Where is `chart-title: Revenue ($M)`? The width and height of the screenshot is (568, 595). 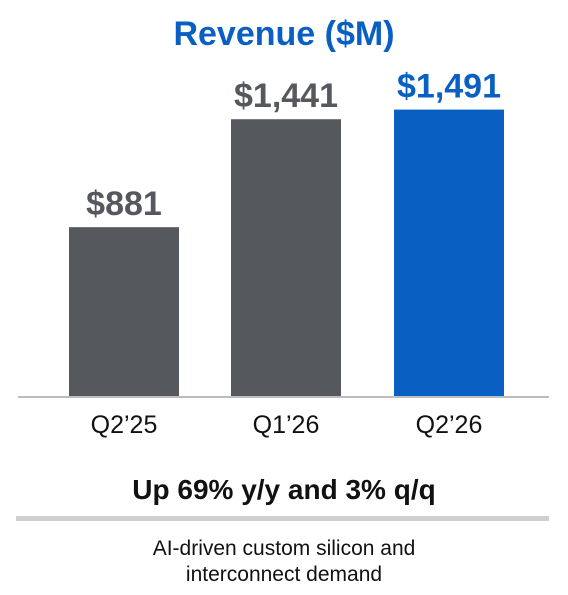 chart-title: Revenue ($M) is located at coordinates (284, 34).